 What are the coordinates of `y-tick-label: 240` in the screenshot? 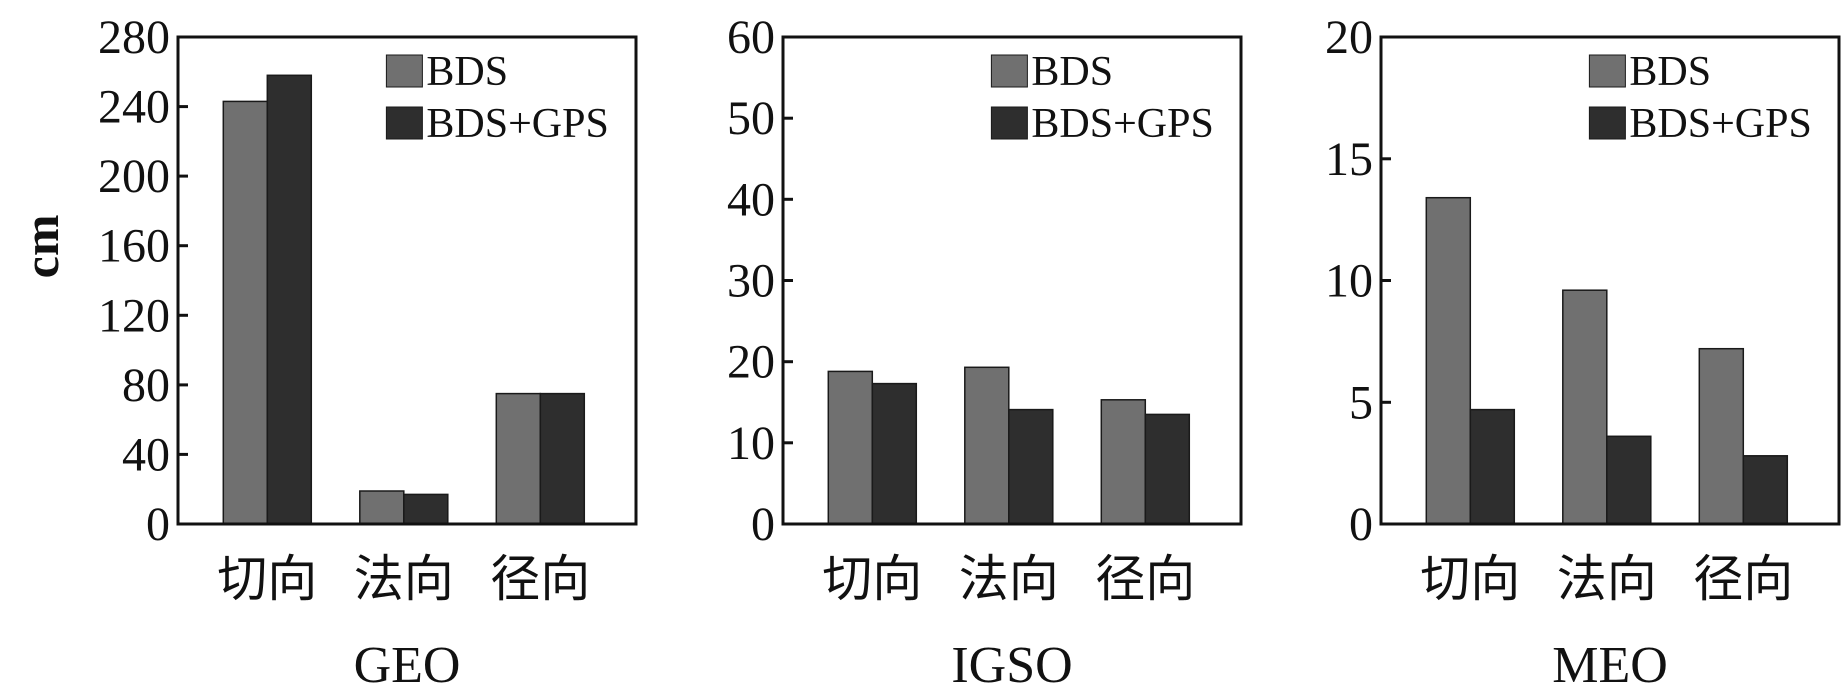 It's located at (134, 107).